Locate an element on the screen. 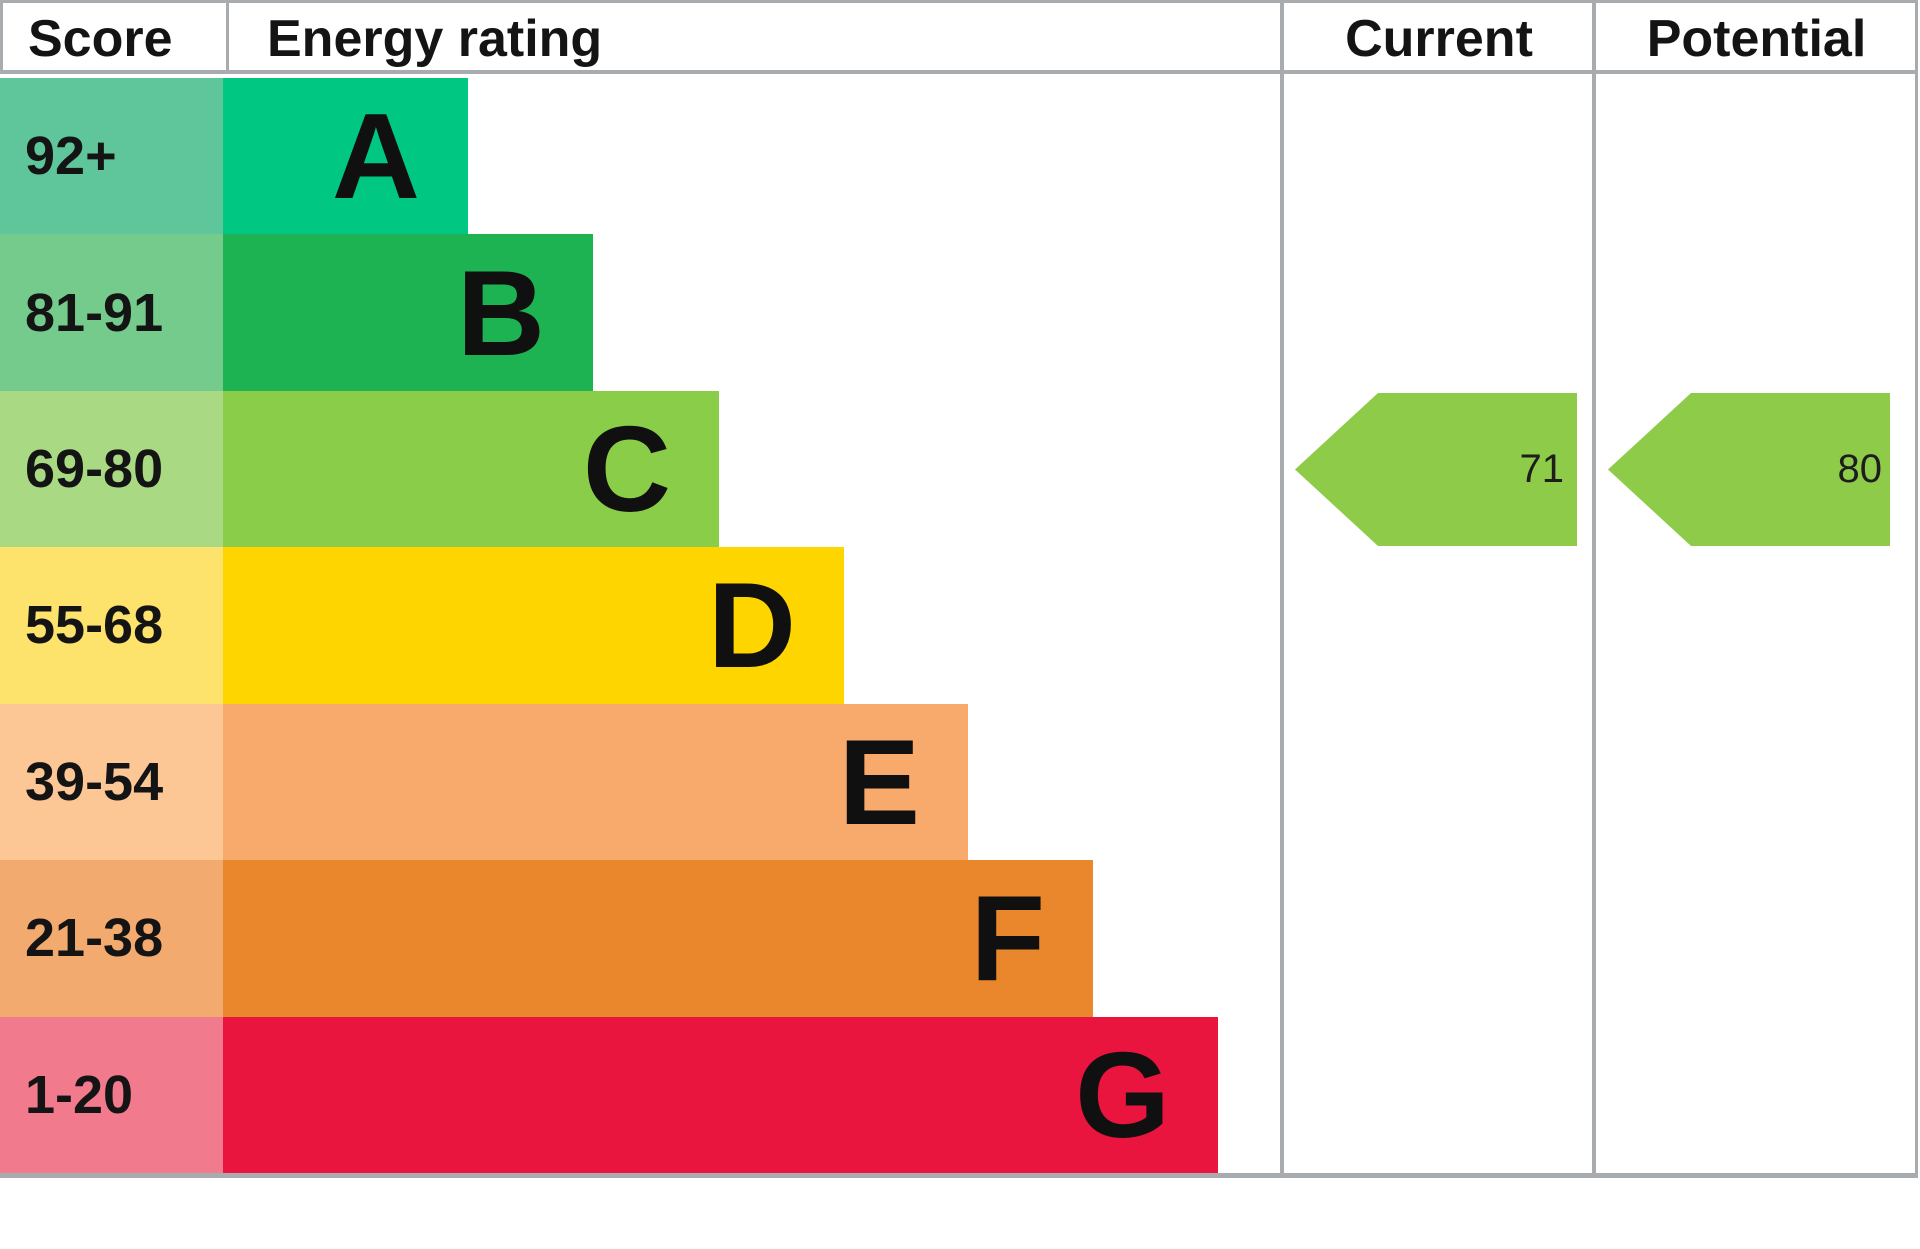 Image resolution: width=1920 pixels, height=1249 pixels. score-column-header: Score is located at coordinates (100, 38).